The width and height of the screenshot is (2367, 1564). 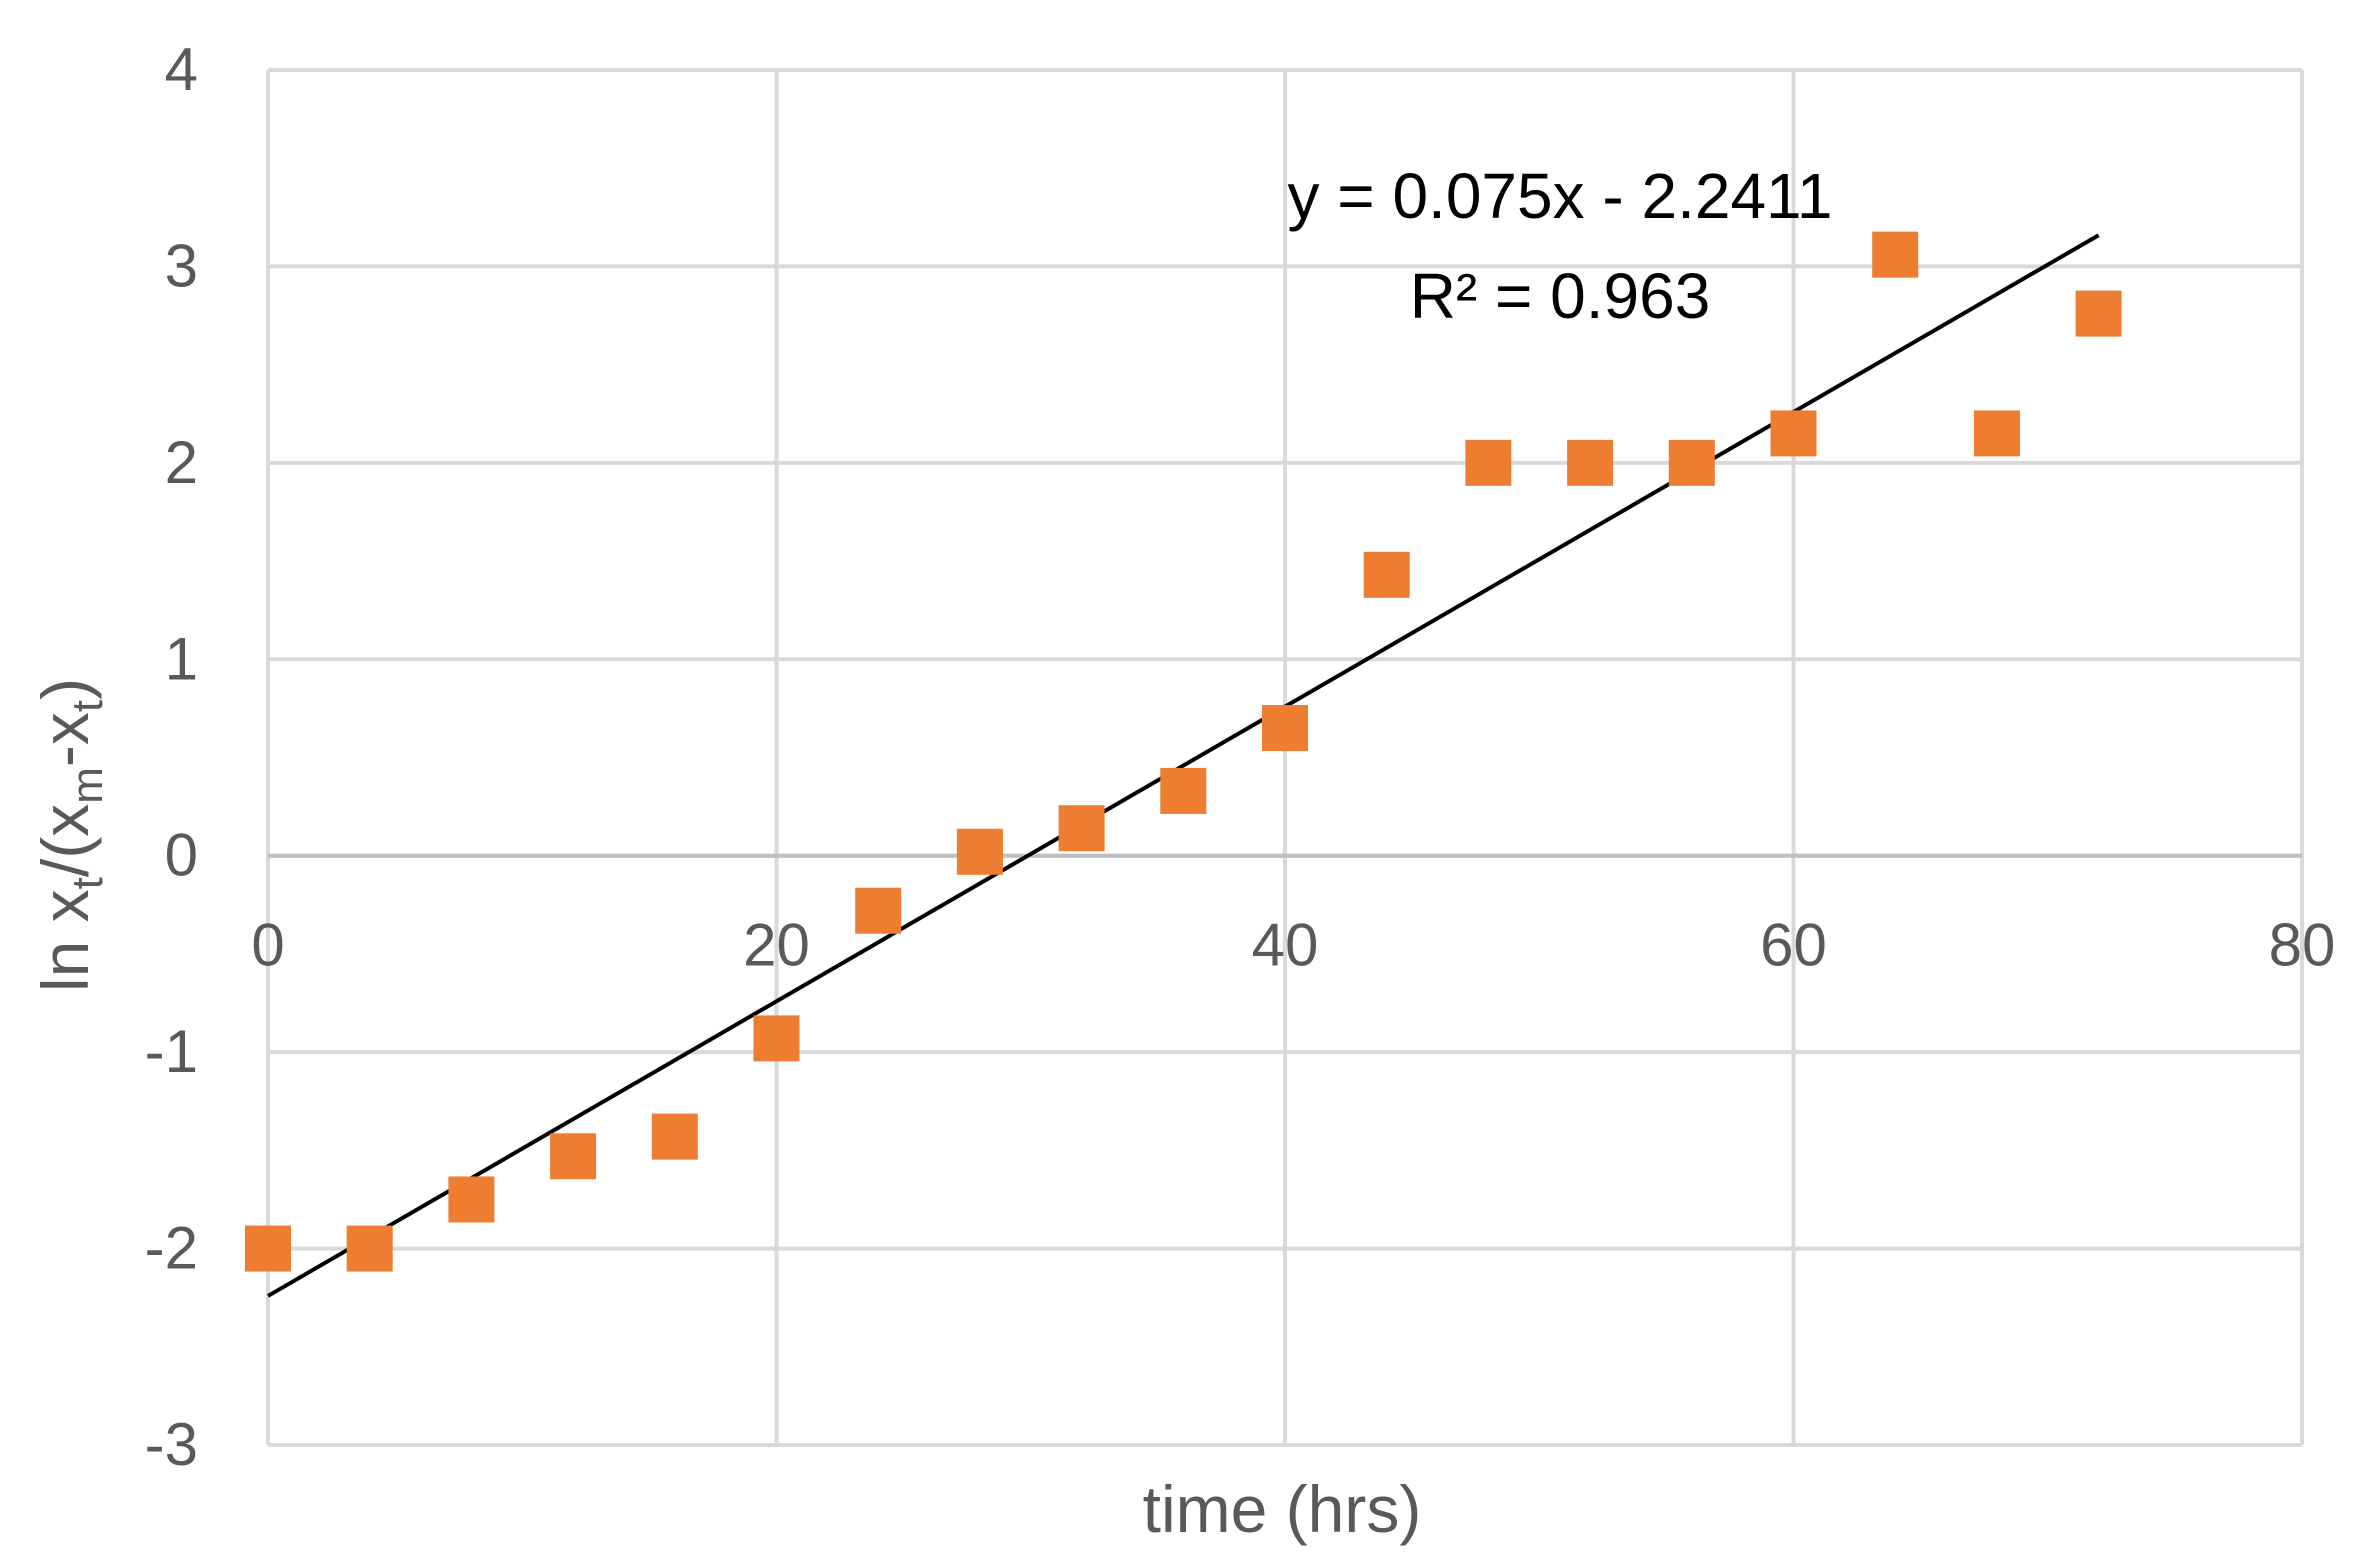 I want to click on y-axis-title: ln xt/(xm-xt), so click(x=70, y=835).